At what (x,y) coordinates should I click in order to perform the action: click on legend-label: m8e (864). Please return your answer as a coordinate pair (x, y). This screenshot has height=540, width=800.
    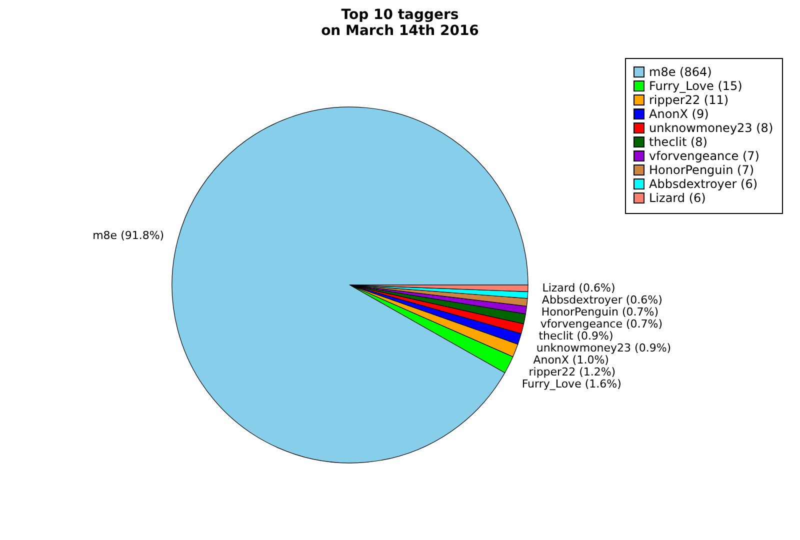
    Looking at the image, I should click on (680, 72).